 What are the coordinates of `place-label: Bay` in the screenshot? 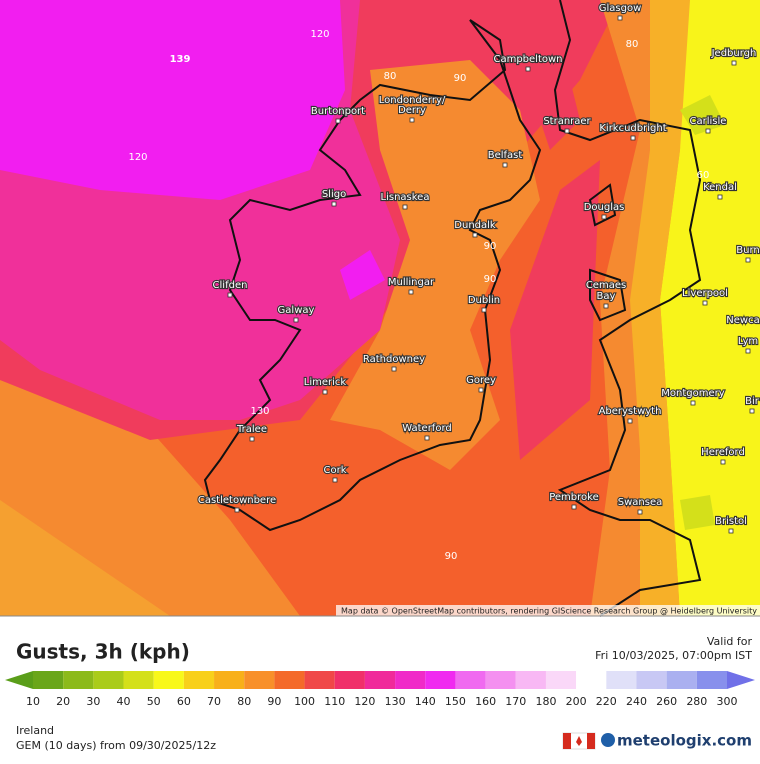 It's located at (606, 296).